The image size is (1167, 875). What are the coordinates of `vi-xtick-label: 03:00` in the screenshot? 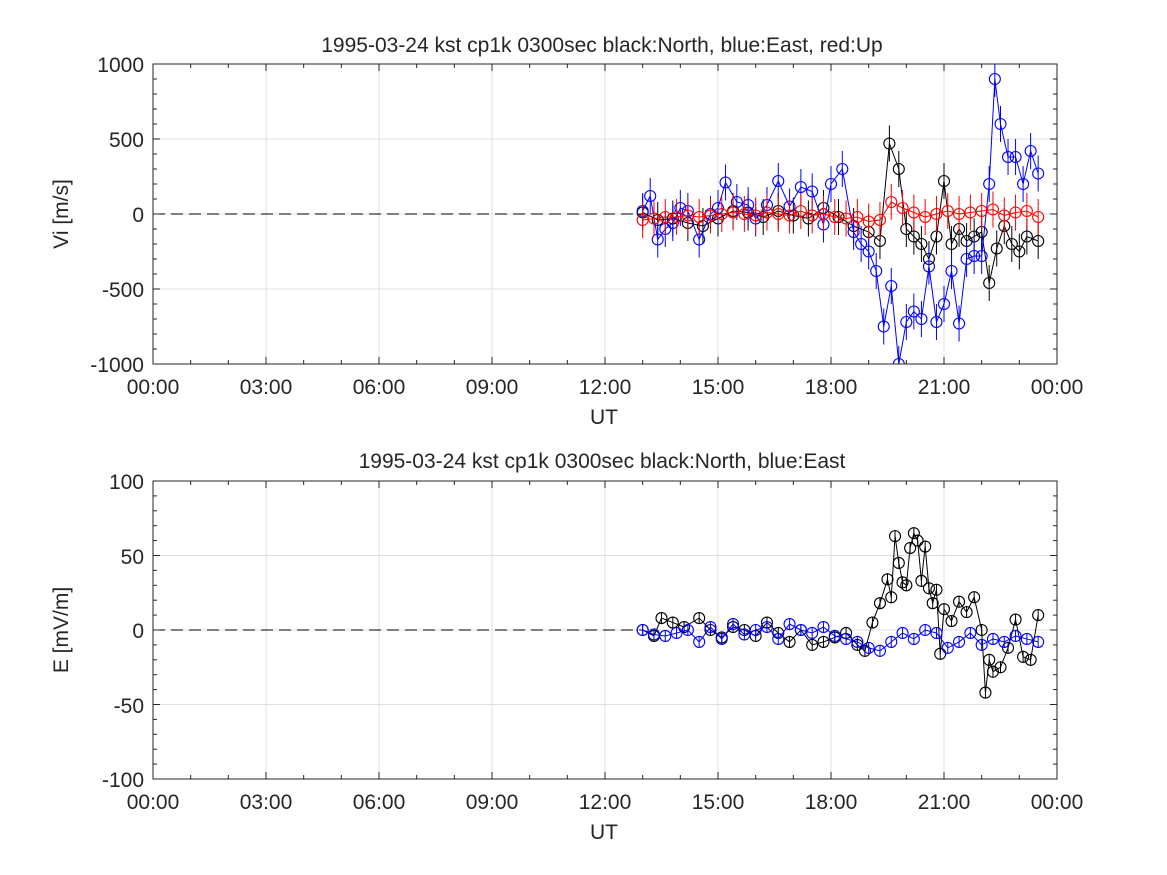 It's located at (266, 387).